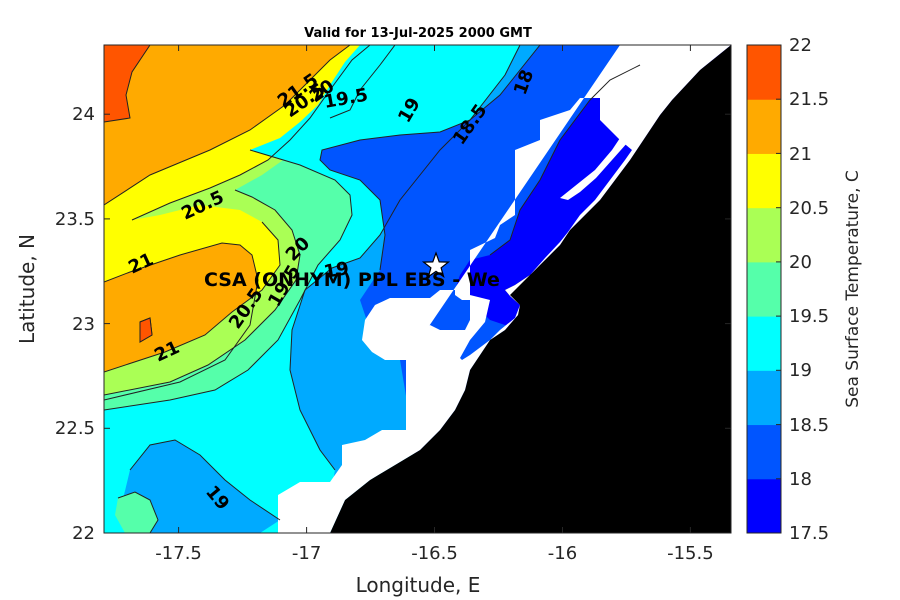 The width and height of the screenshot is (900, 600). I want to click on colorbar-frame, so click(764, 289).